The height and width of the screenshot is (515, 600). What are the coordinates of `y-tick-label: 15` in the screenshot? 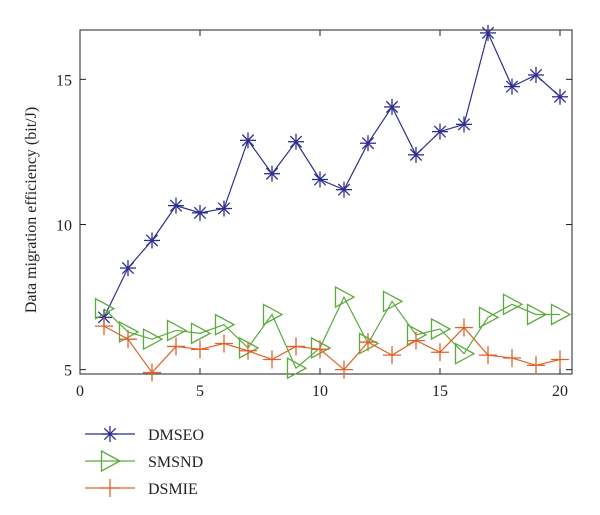 It's located at (64, 80).